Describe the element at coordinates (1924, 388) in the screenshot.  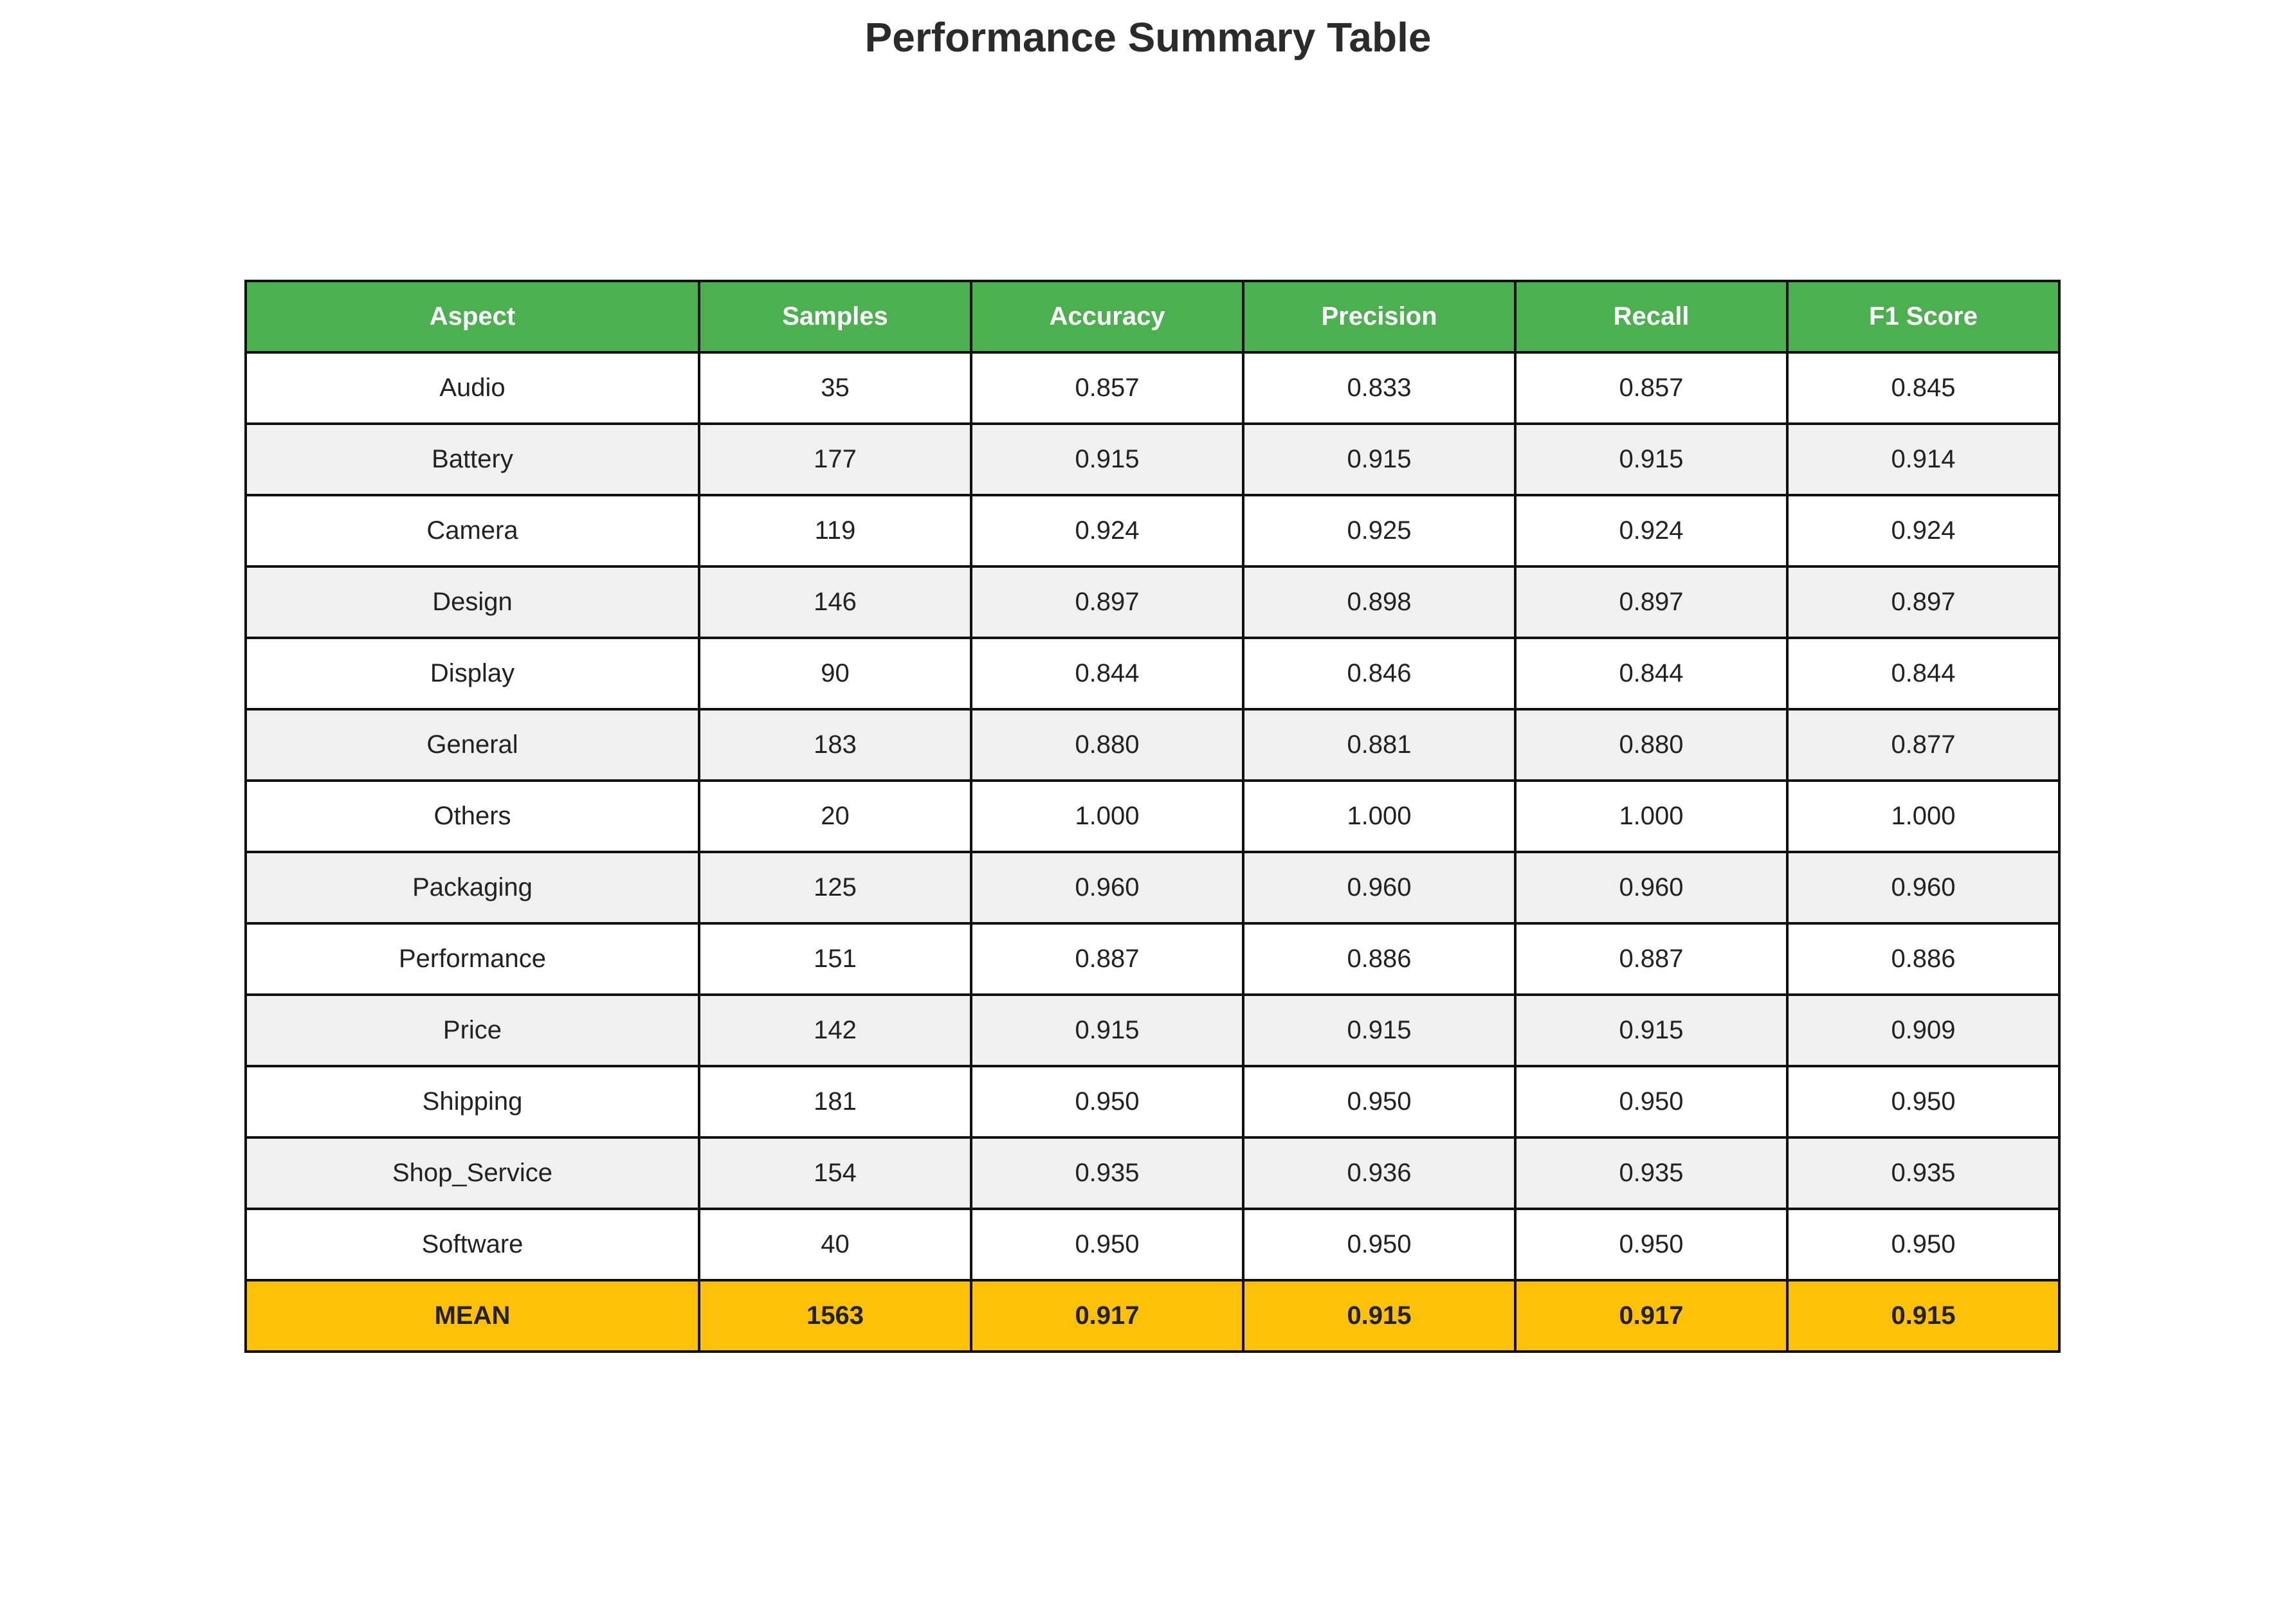
I see `cell-f1-score: 0.845` at that location.